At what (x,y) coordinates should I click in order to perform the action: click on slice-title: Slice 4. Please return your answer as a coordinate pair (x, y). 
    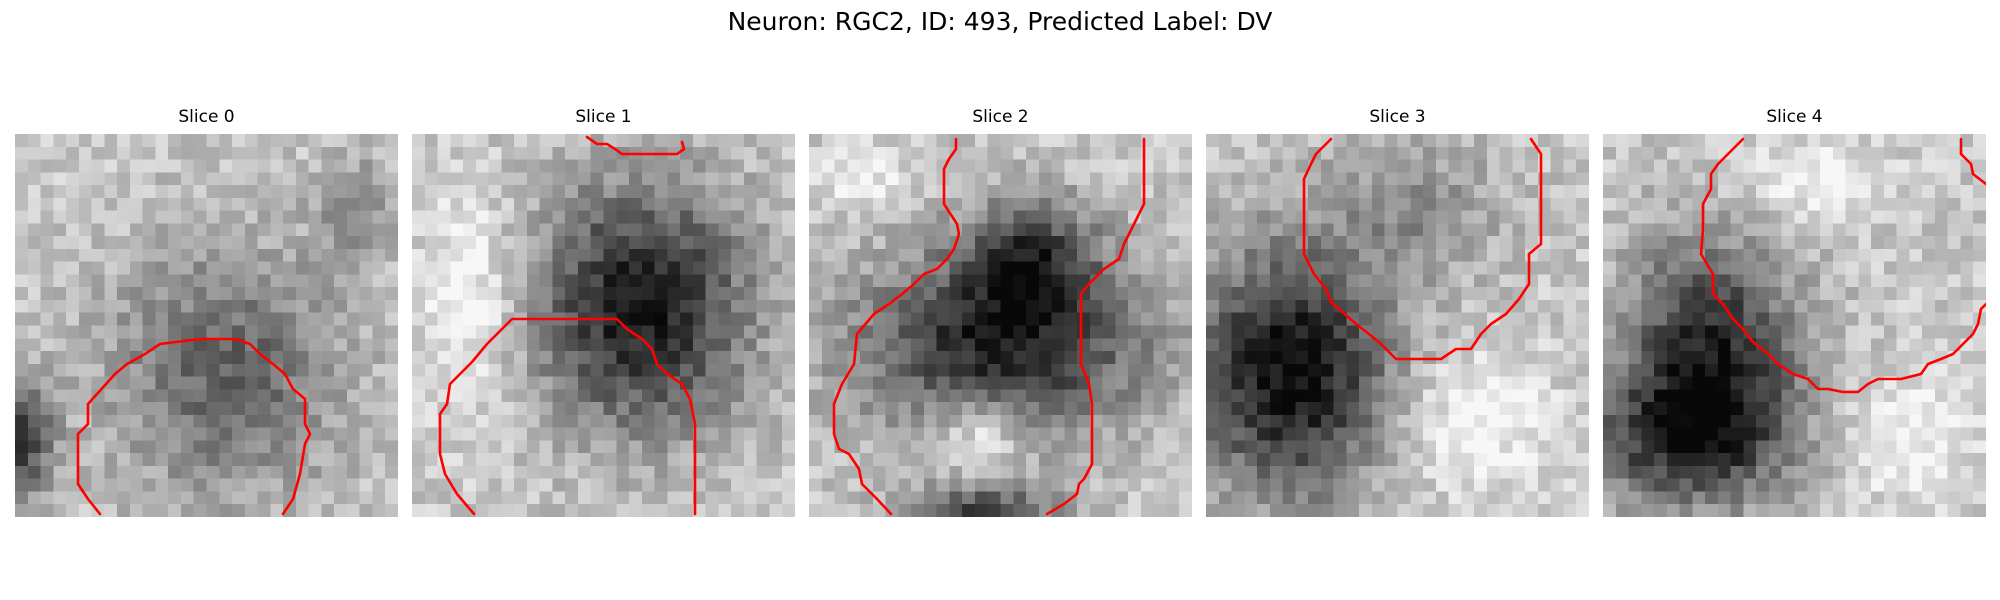
    Looking at the image, I should click on (1794, 117).